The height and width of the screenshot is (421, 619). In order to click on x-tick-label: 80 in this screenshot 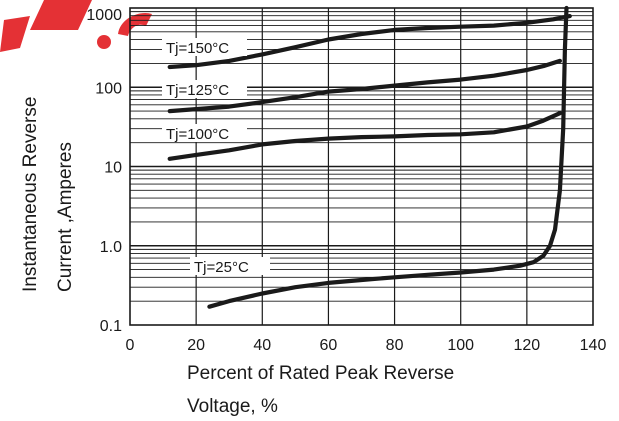, I will do `click(395, 345)`.